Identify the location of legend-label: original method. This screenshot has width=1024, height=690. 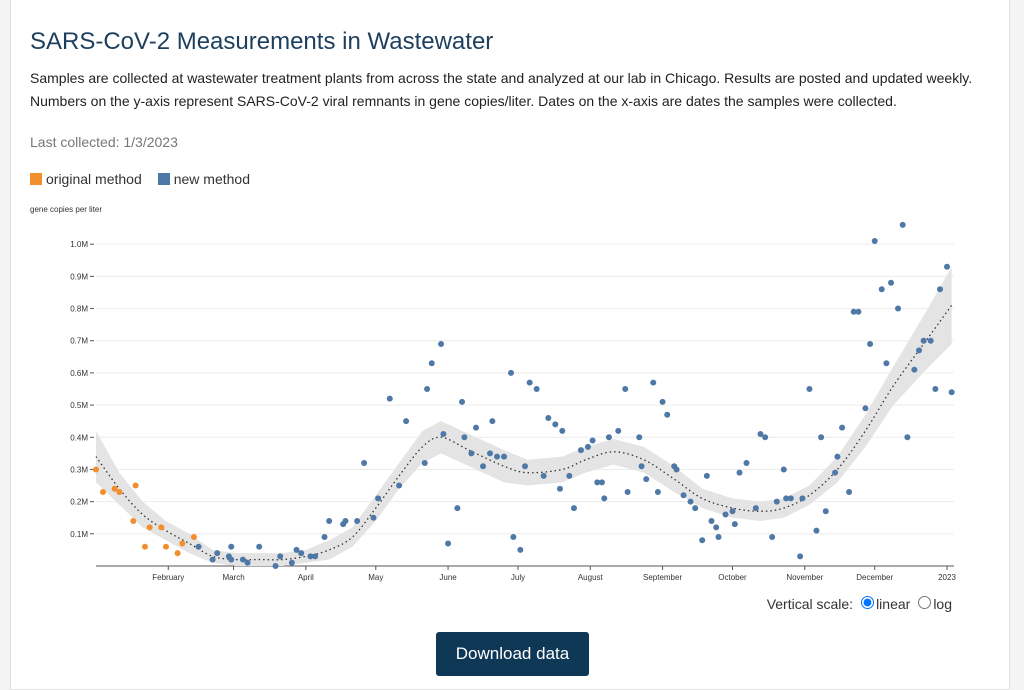
(94, 179).